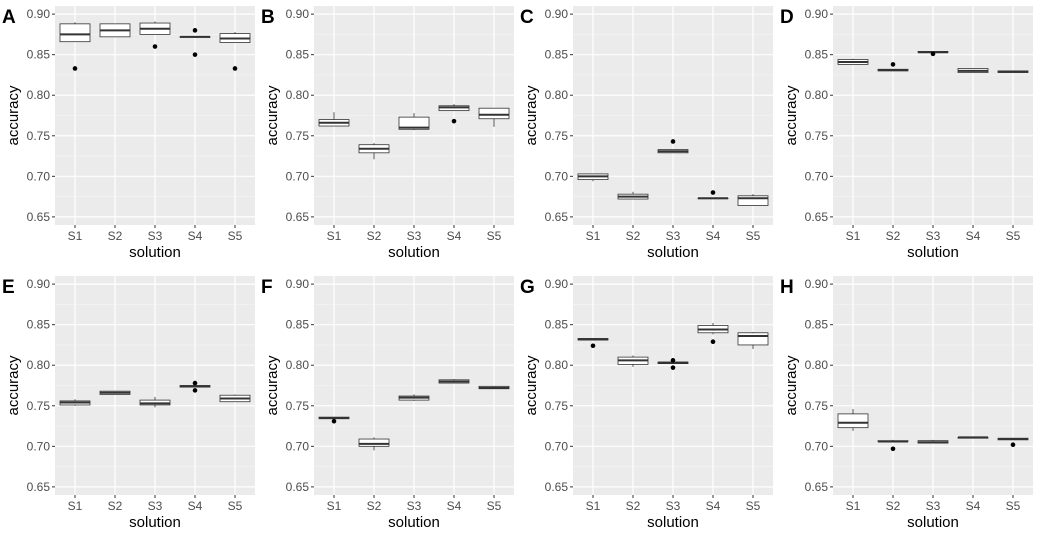 The image size is (1038, 544). Describe the element at coordinates (8, 287) in the screenshot. I see `panel-label: E` at that location.